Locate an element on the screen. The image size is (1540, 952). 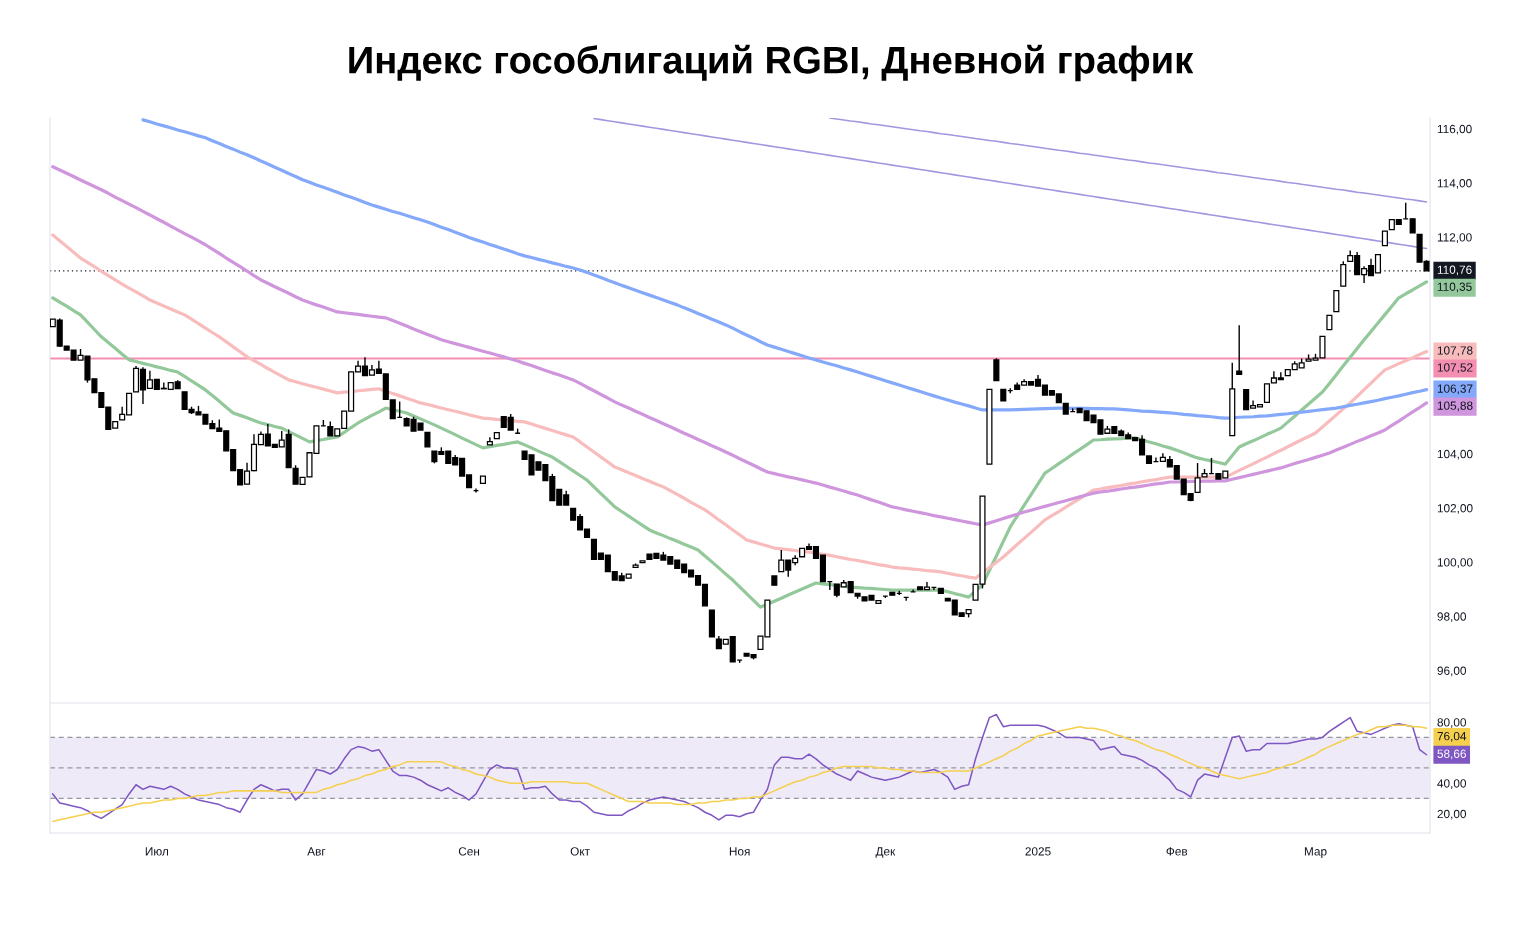
data-label: 58,66 is located at coordinates (1451, 754).